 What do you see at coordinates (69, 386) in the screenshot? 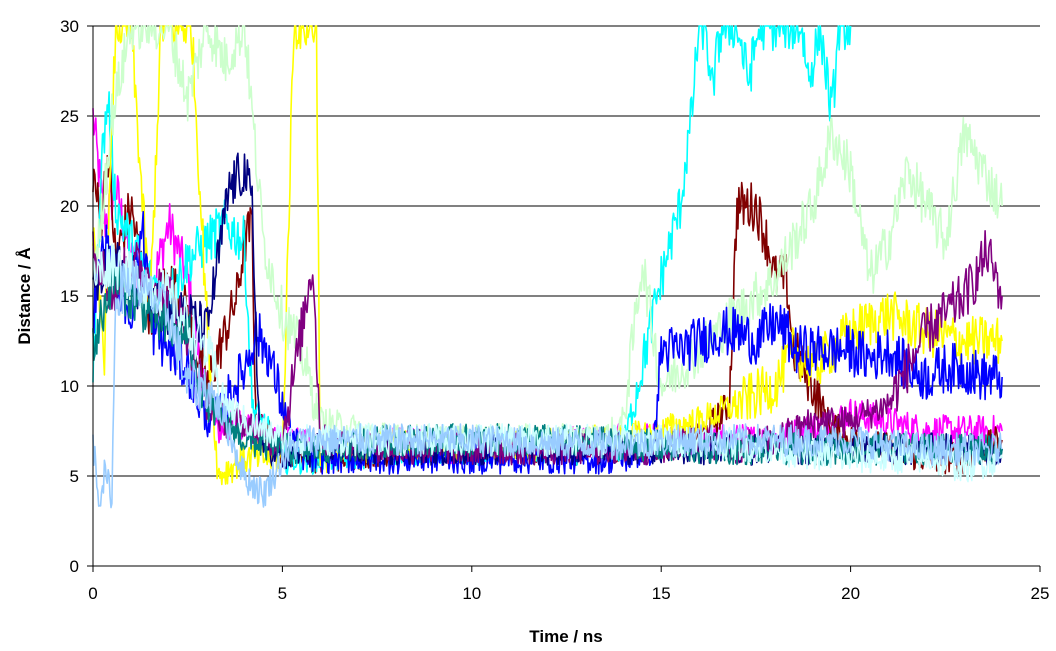
I see `y-tick-label-10: 10` at bounding box center [69, 386].